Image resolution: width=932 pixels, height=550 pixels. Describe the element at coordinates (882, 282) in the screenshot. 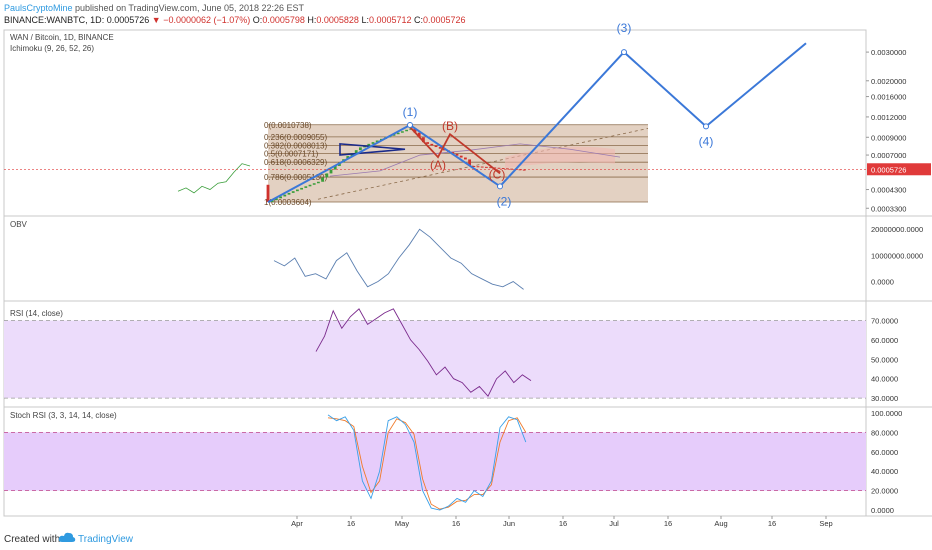

I see `obv-y-tick: 0.0000` at that location.